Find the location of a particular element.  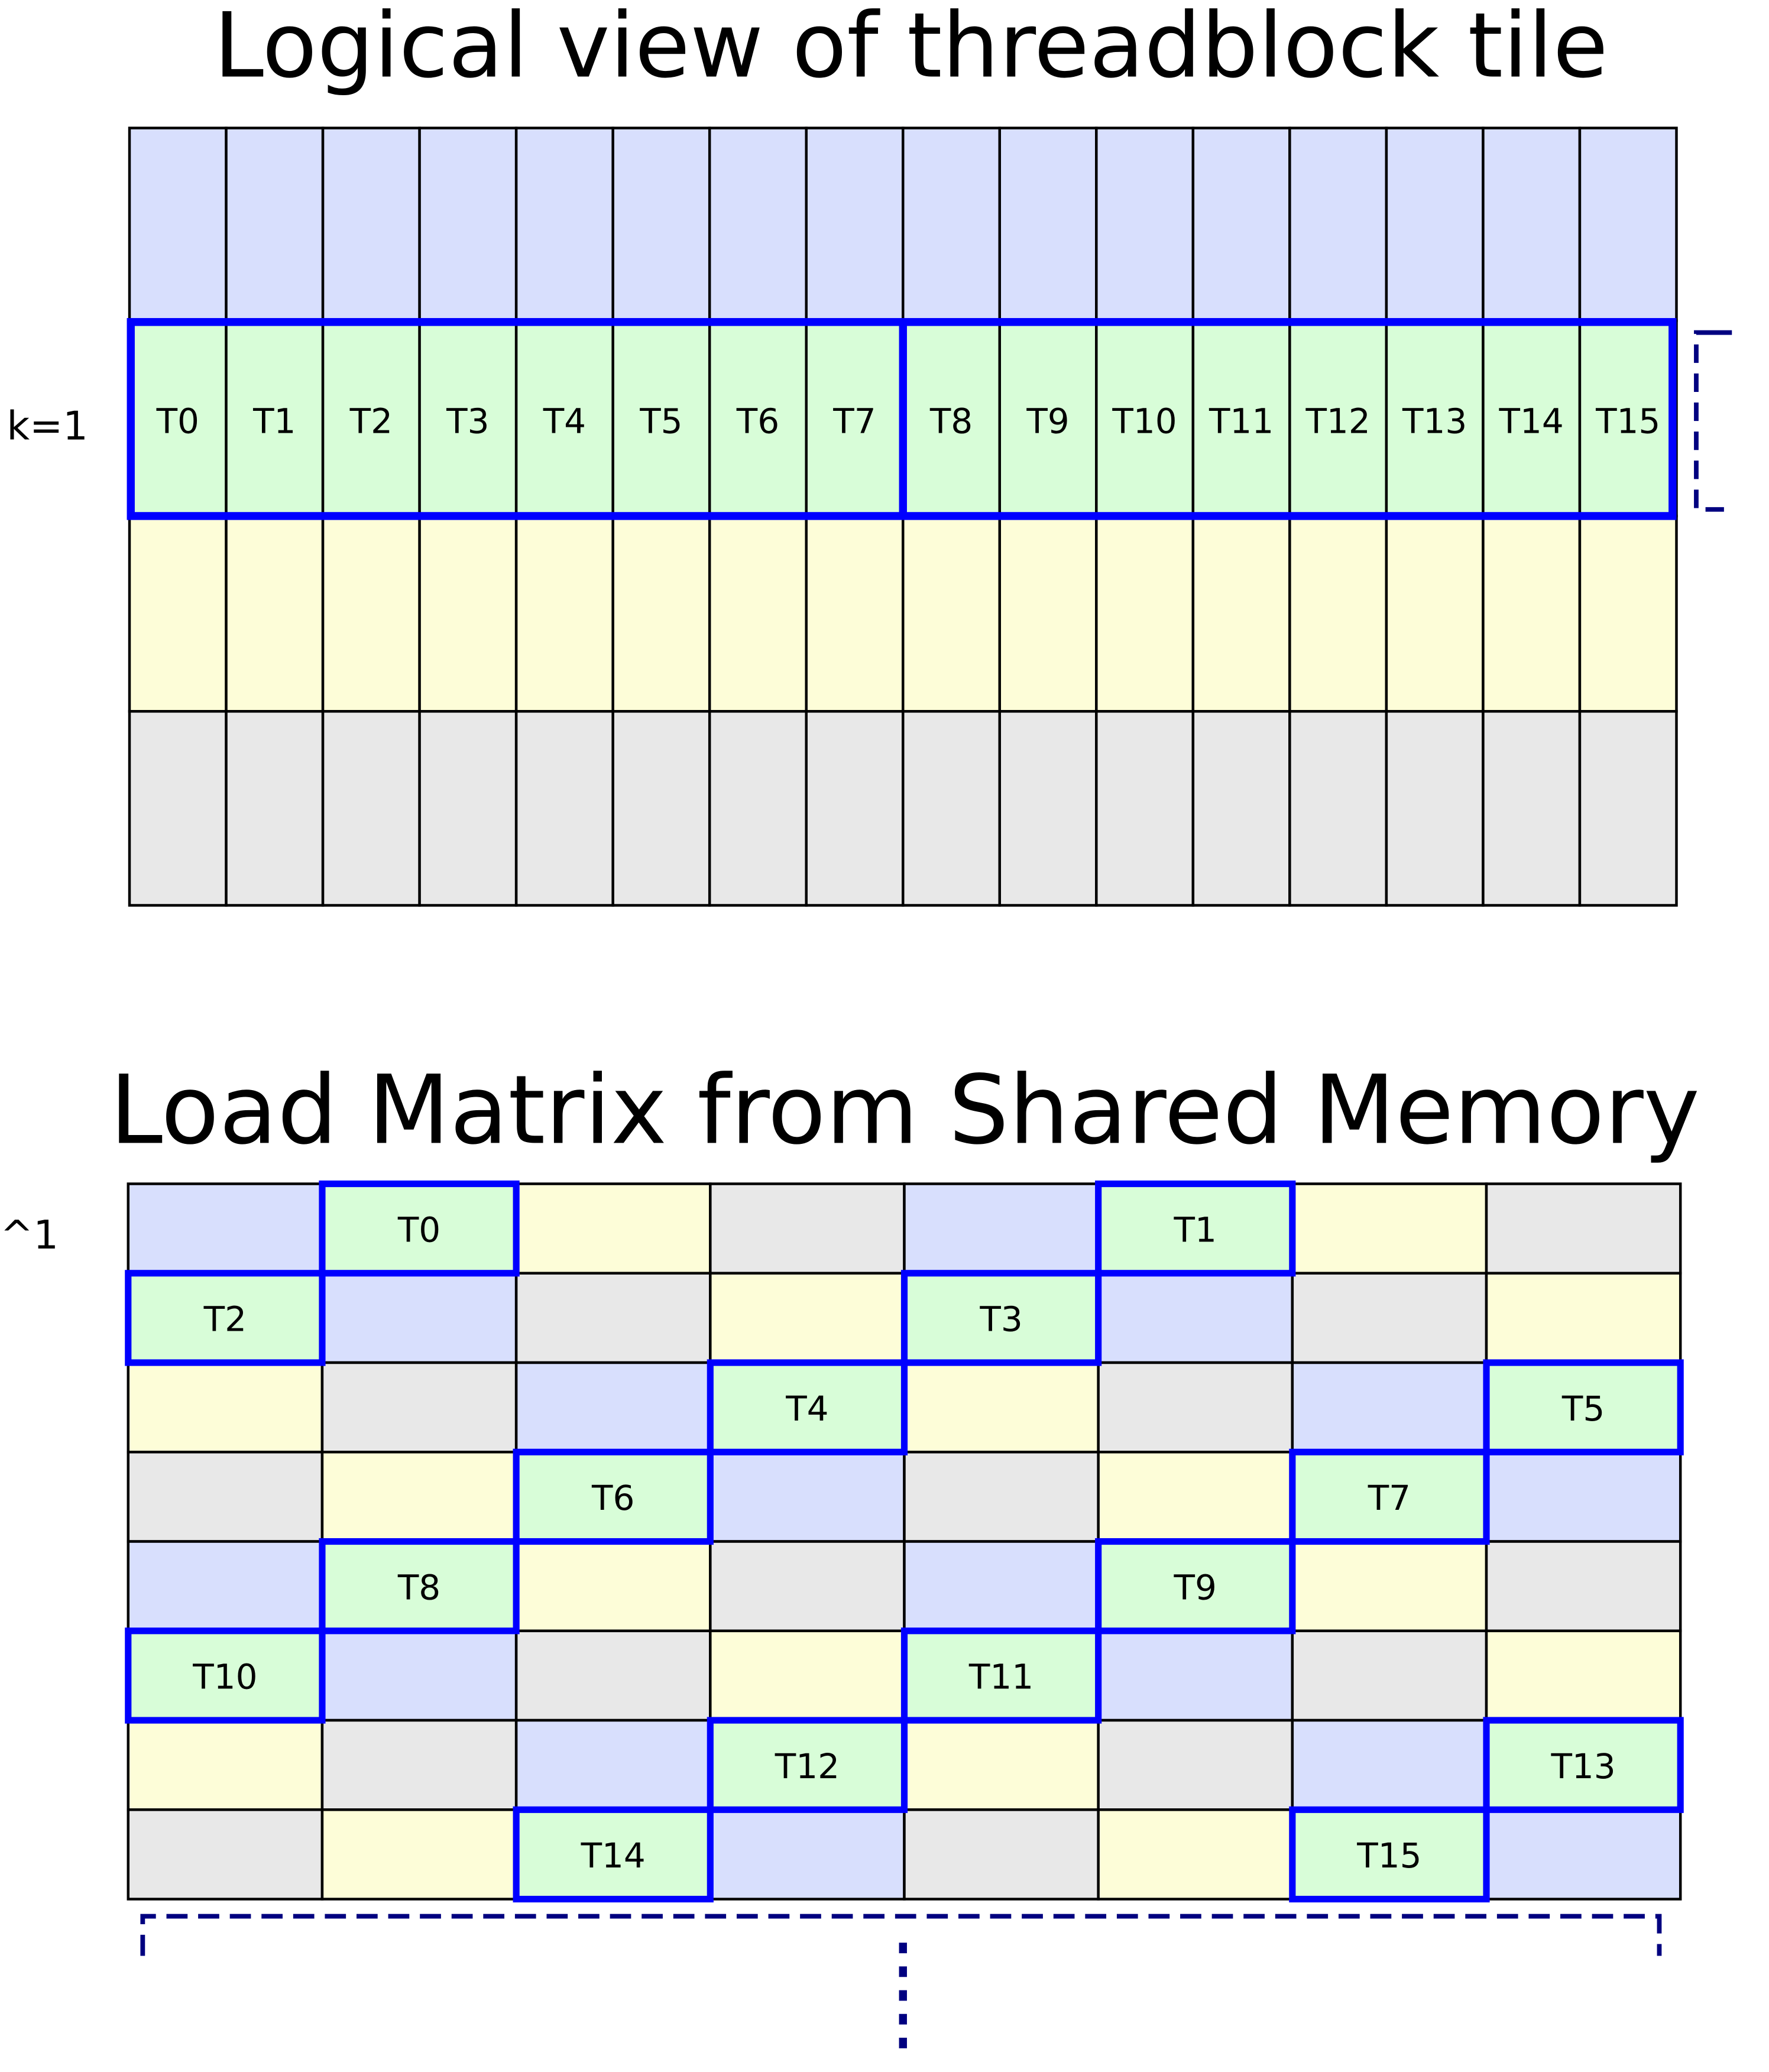

thread-label: T15 is located at coordinates (1627, 421).